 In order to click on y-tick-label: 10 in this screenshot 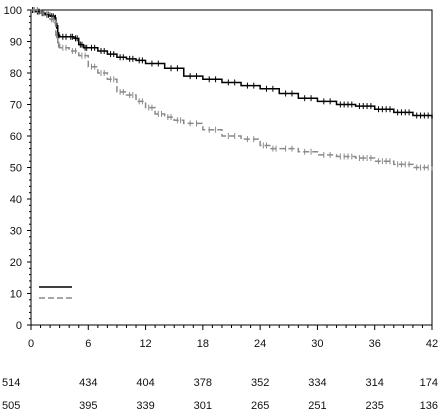, I will do `click(16, 295)`.